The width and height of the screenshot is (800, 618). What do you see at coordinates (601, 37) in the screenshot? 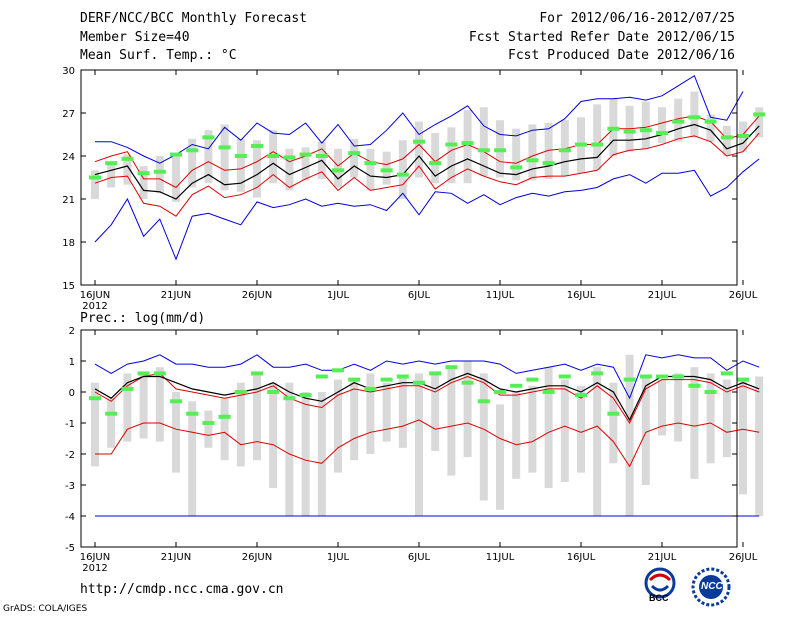
I see `refer-date: Fcst Started Refer Date 2012/06/15` at bounding box center [601, 37].